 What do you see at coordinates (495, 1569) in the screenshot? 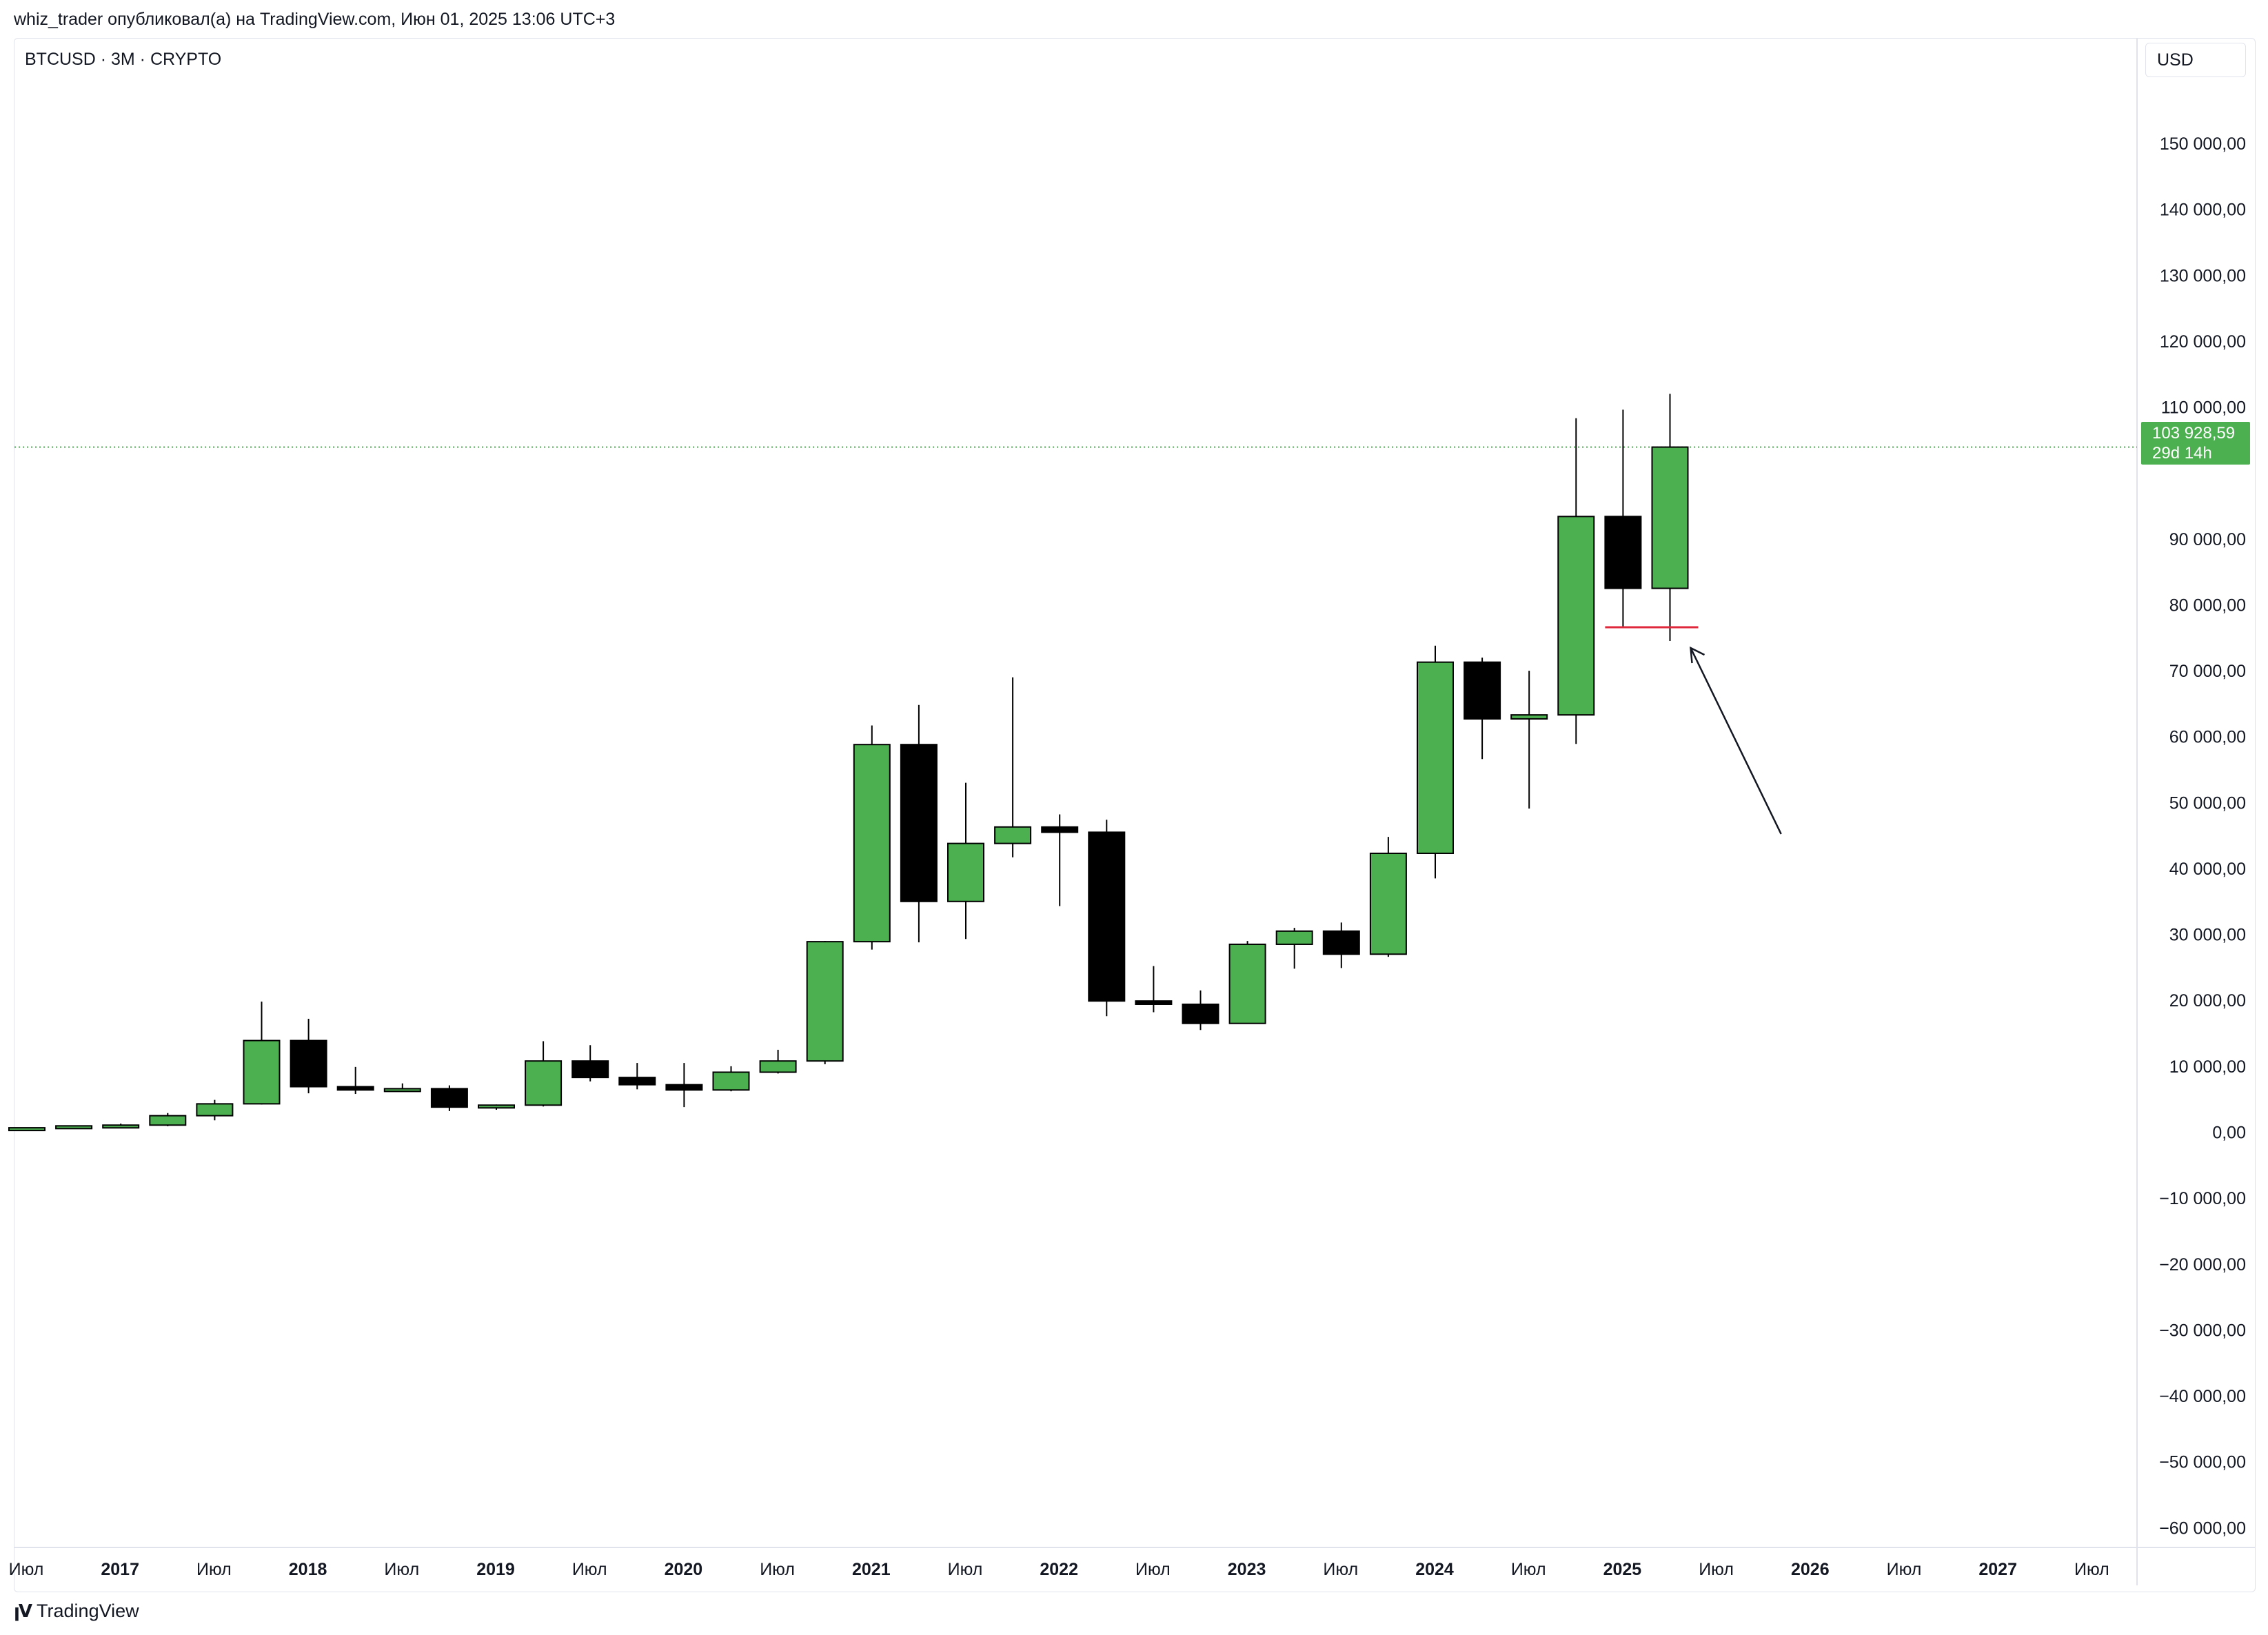
I see `time-axis-label: 2019` at bounding box center [495, 1569].